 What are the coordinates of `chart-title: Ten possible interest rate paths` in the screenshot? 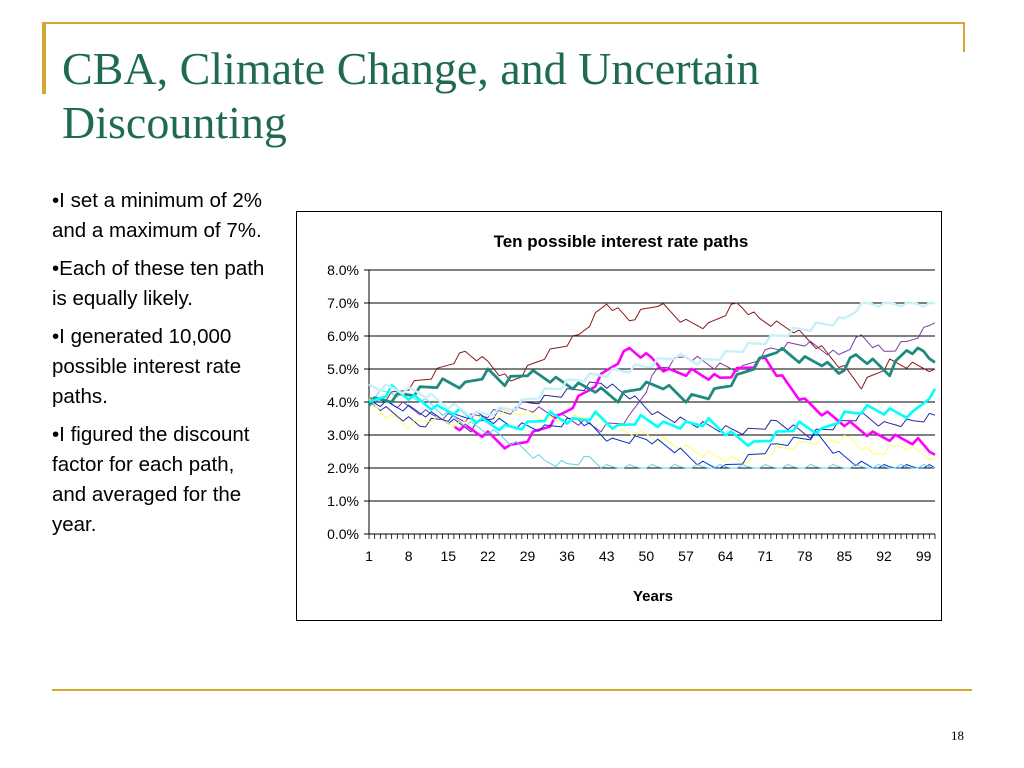 It's located at (621, 241).